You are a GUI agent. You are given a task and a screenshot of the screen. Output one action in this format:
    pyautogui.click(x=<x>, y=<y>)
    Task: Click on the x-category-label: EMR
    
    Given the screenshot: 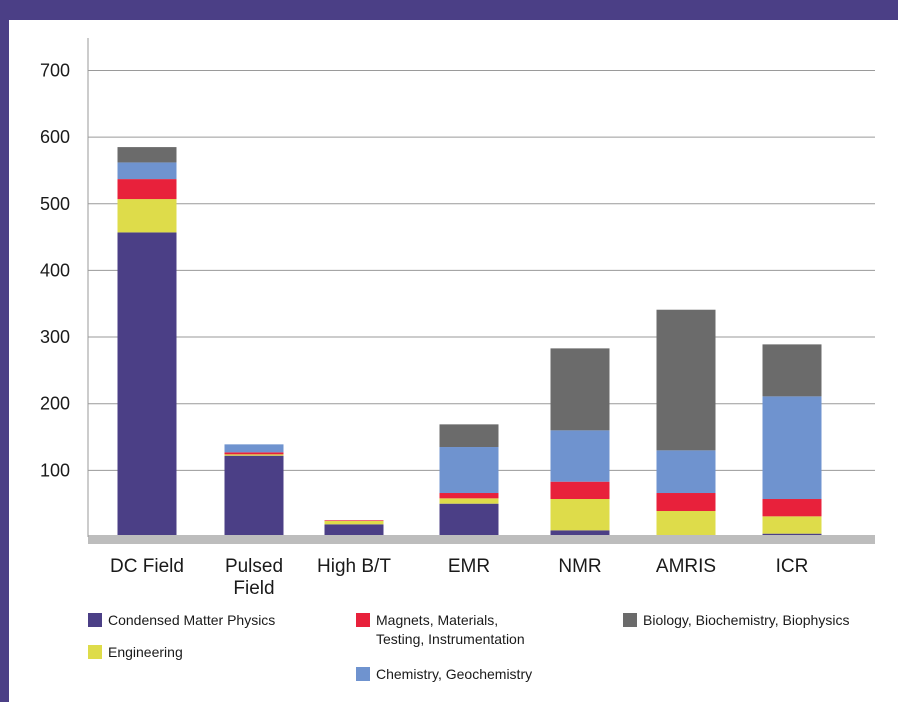 What is the action you would take?
    pyautogui.click(x=469, y=566)
    